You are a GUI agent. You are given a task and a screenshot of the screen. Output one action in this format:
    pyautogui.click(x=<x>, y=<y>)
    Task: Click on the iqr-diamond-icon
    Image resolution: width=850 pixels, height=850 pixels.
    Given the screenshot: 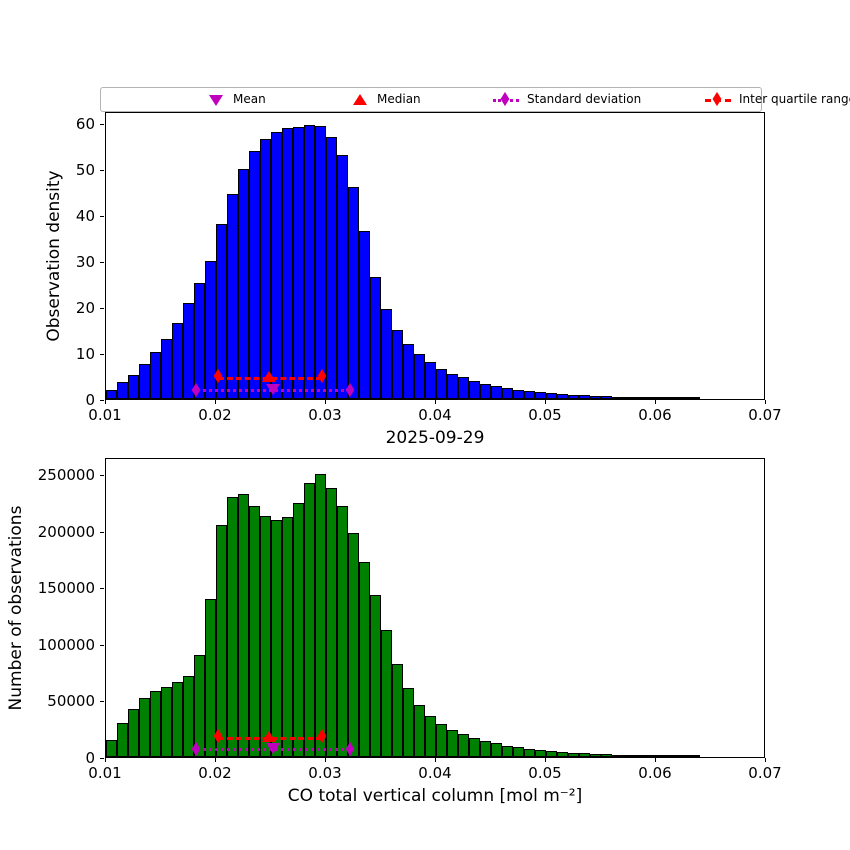 What is the action you would take?
    pyautogui.click(x=717, y=99)
    